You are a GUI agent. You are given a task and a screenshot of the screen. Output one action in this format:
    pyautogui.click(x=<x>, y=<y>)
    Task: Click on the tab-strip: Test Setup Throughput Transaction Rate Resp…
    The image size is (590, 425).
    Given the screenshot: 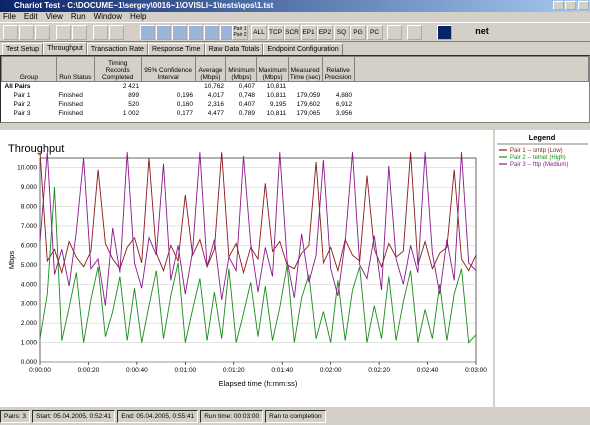 What is the action you would take?
    pyautogui.click(x=295, y=48)
    